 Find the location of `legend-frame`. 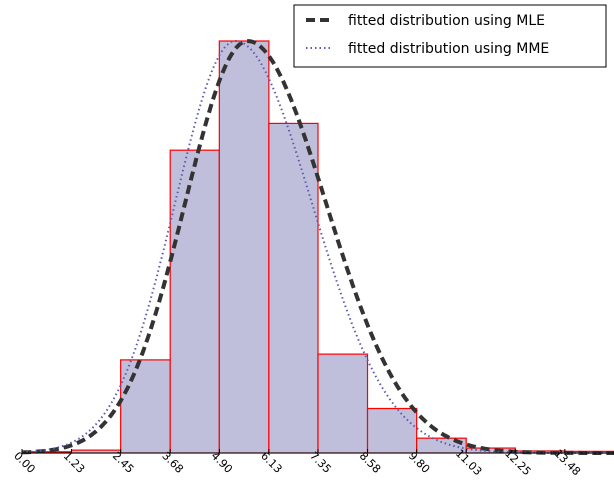

legend-frame is located at coordinates (450, 36).